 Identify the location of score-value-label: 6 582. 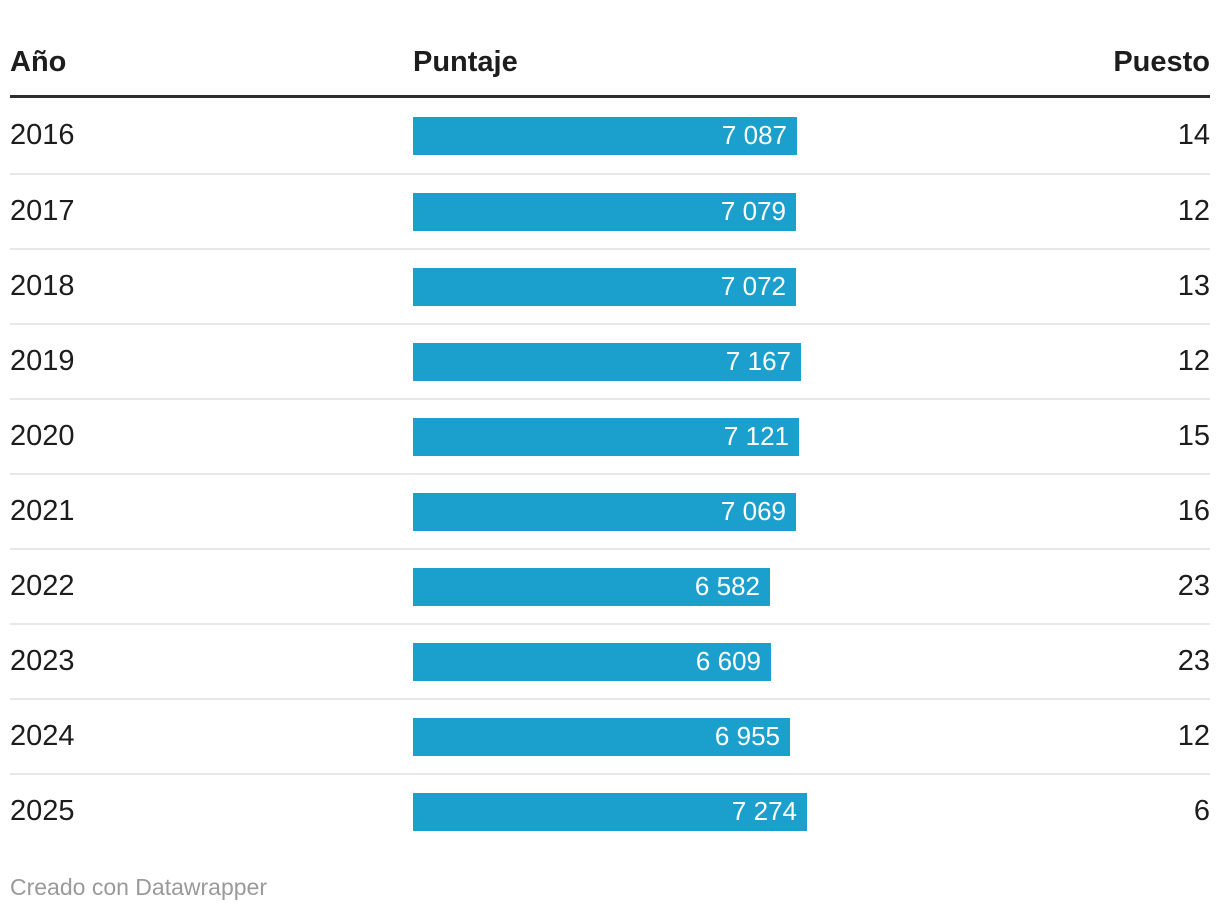
(727, 586).